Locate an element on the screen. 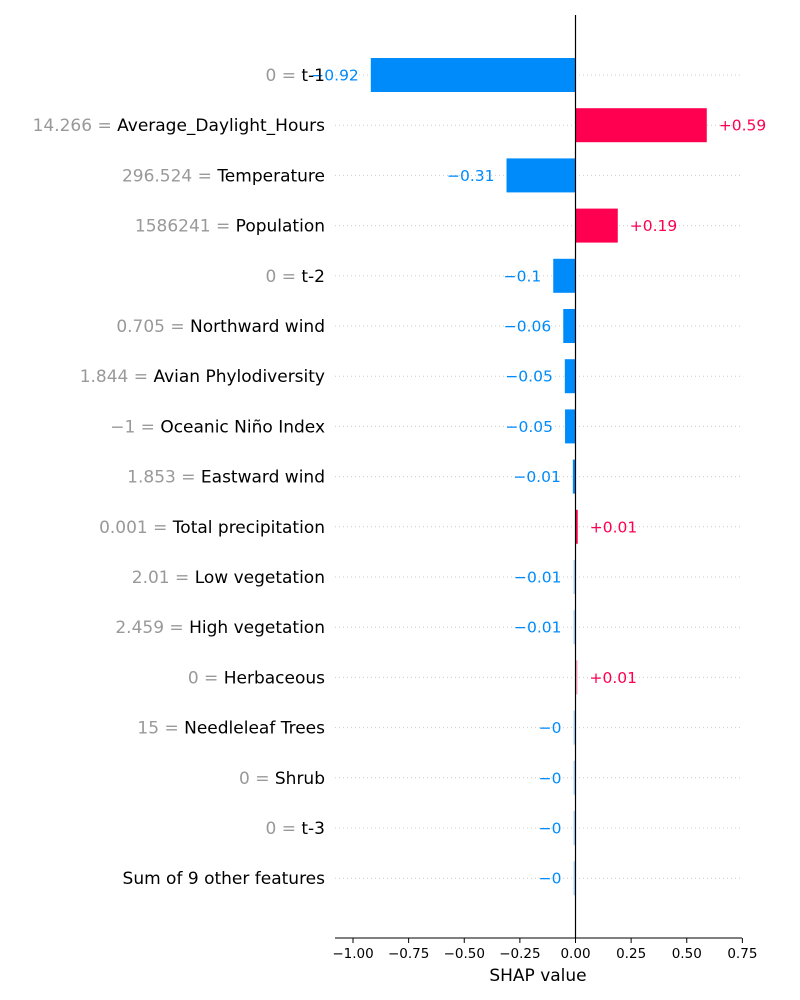  data-label-1: −0.92 is located at coordinates (335, 76).